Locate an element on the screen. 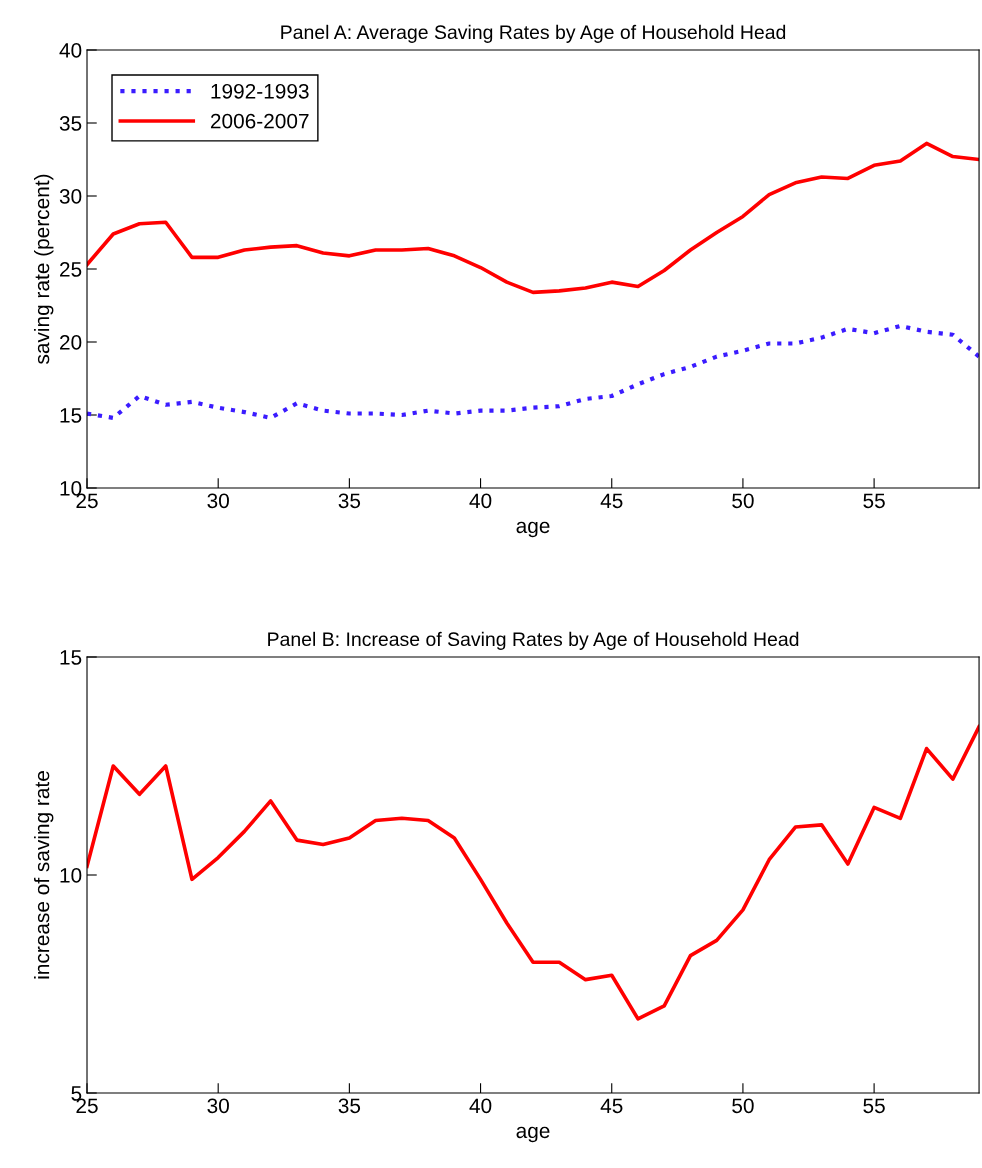  chart-title: Panel A: Average Saving Rates by Age of Household Head is located at coordinates (533, 33).